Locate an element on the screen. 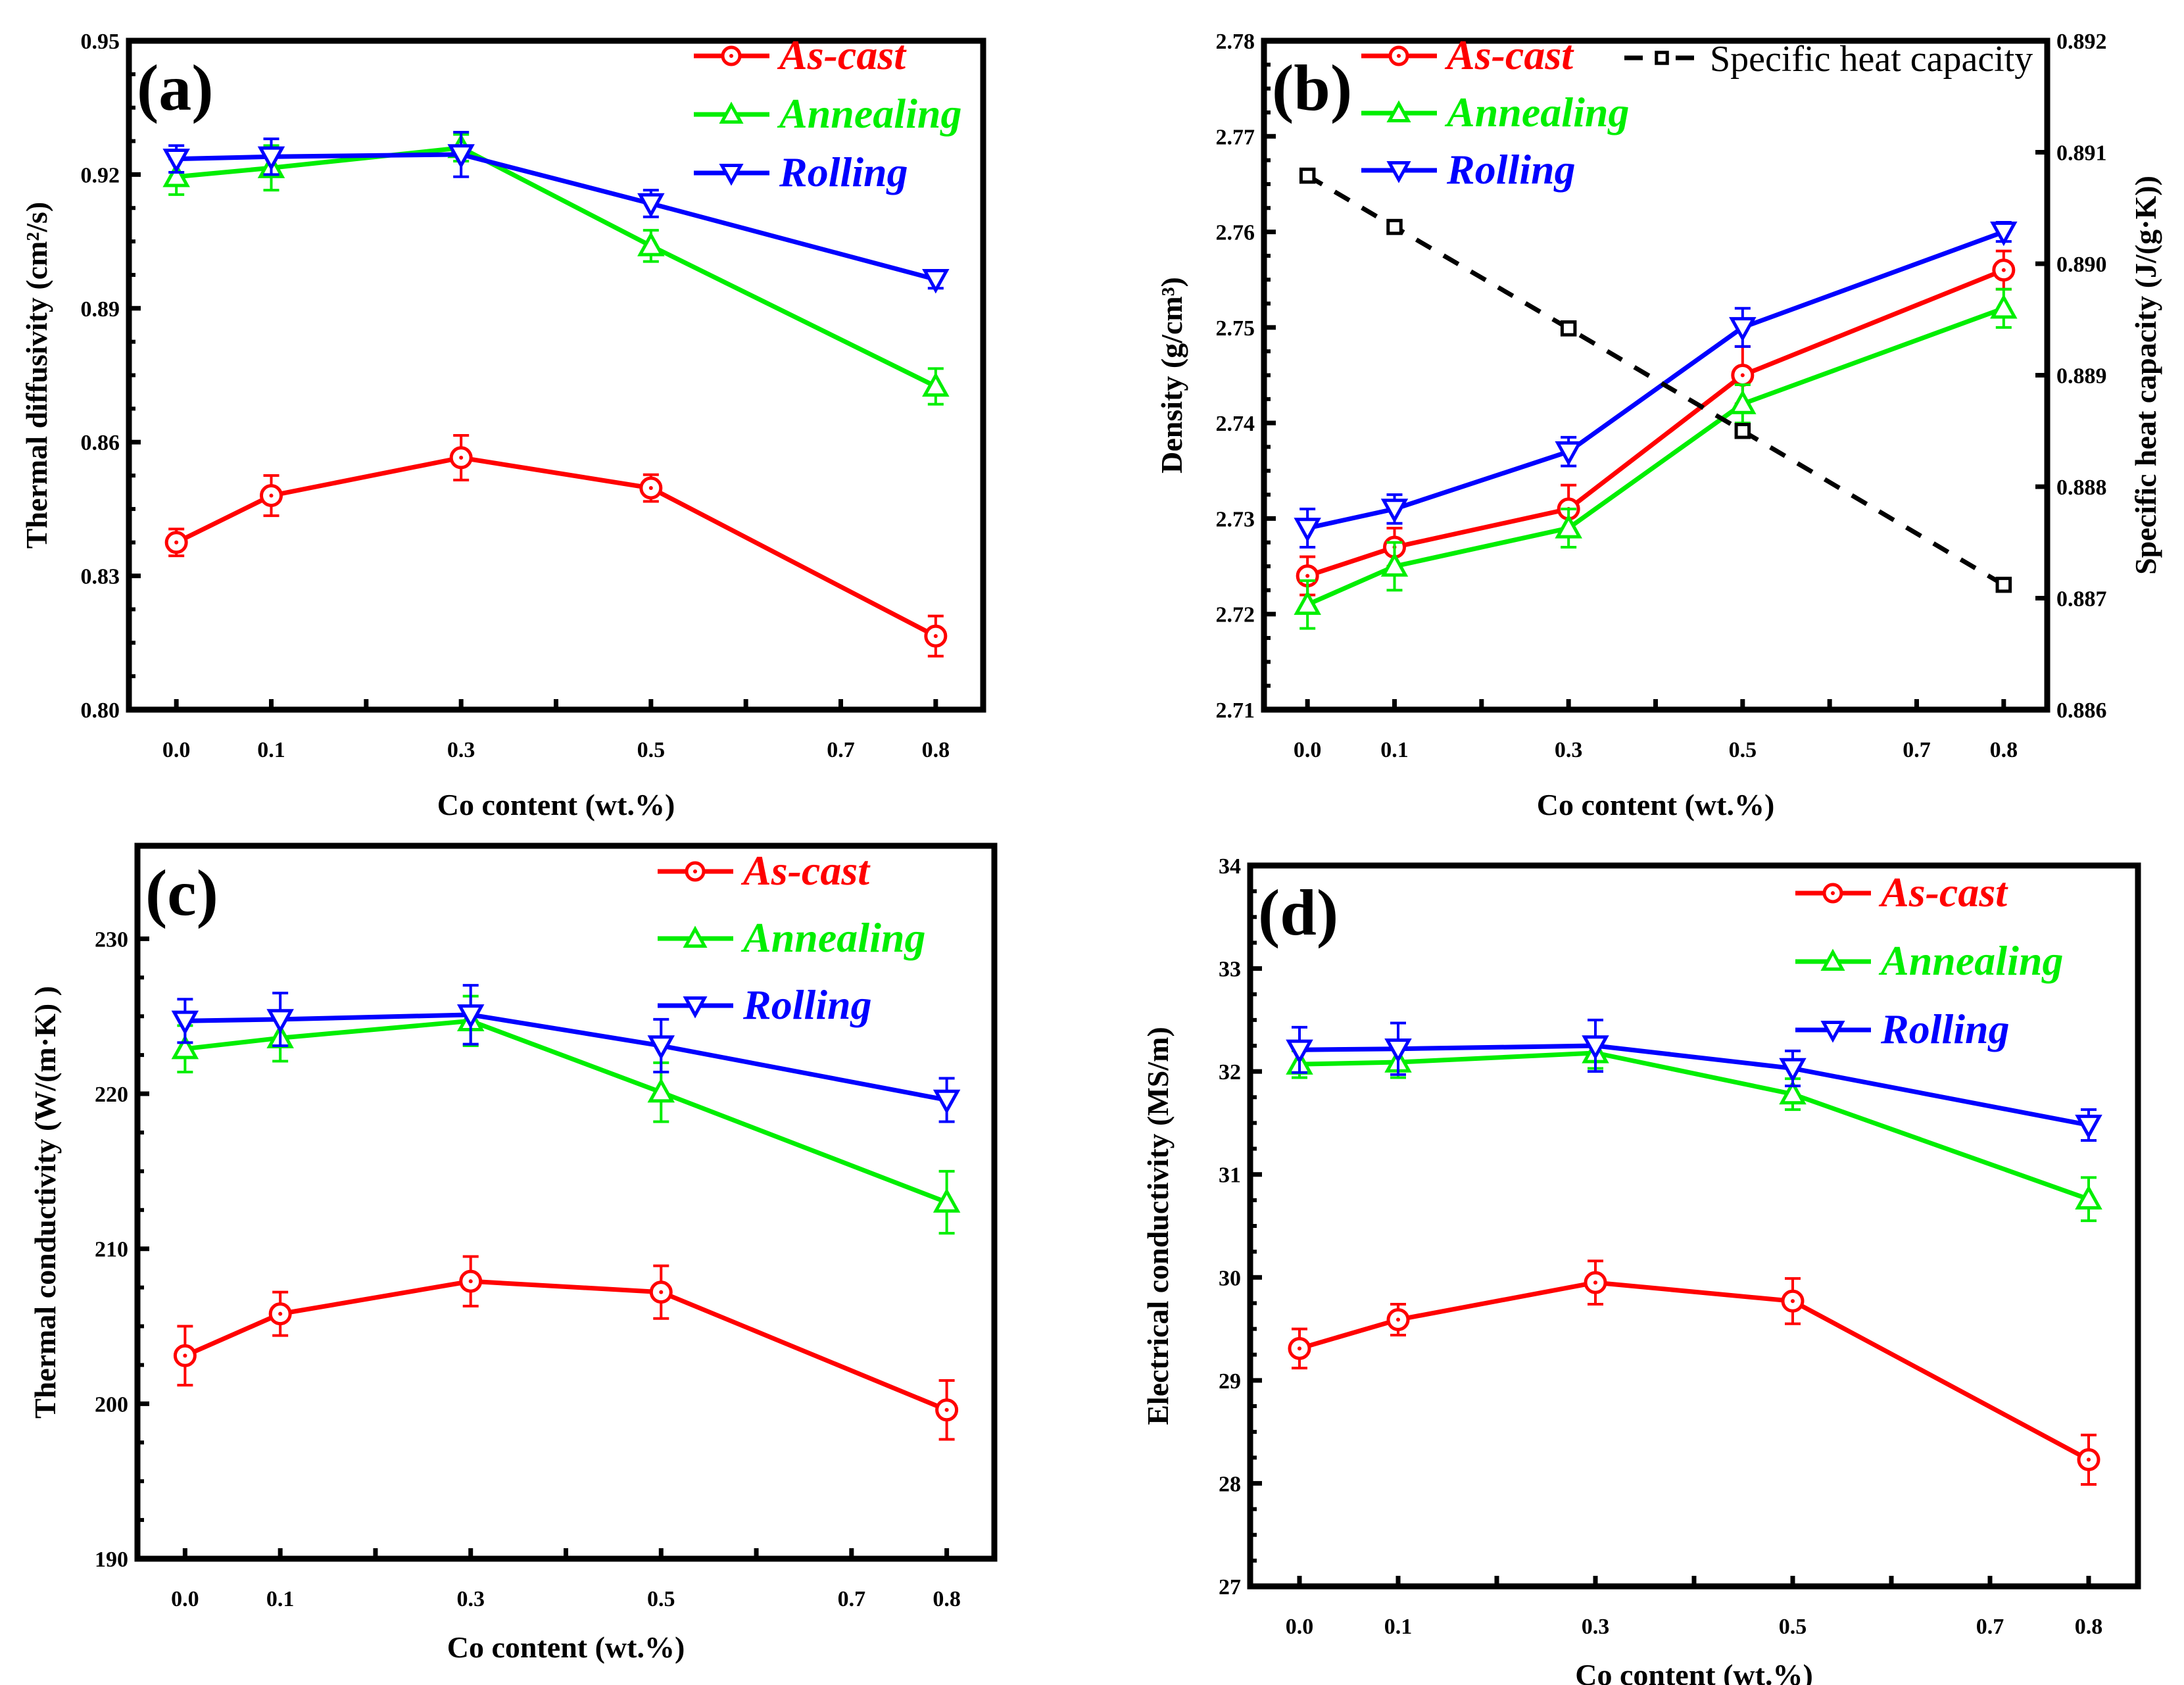 Image resolution: width=2184 pixels, height=1685 pixels. y2-axis-title: Specific heat capacity (J/(g·K)) is located at coordinates (2145, 375).